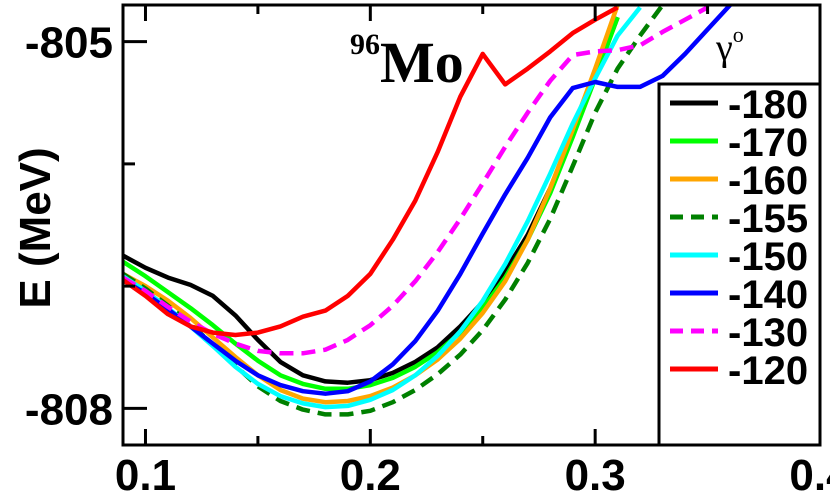  I want to click on nucleus-symbol: Mo, so click(422, 62).